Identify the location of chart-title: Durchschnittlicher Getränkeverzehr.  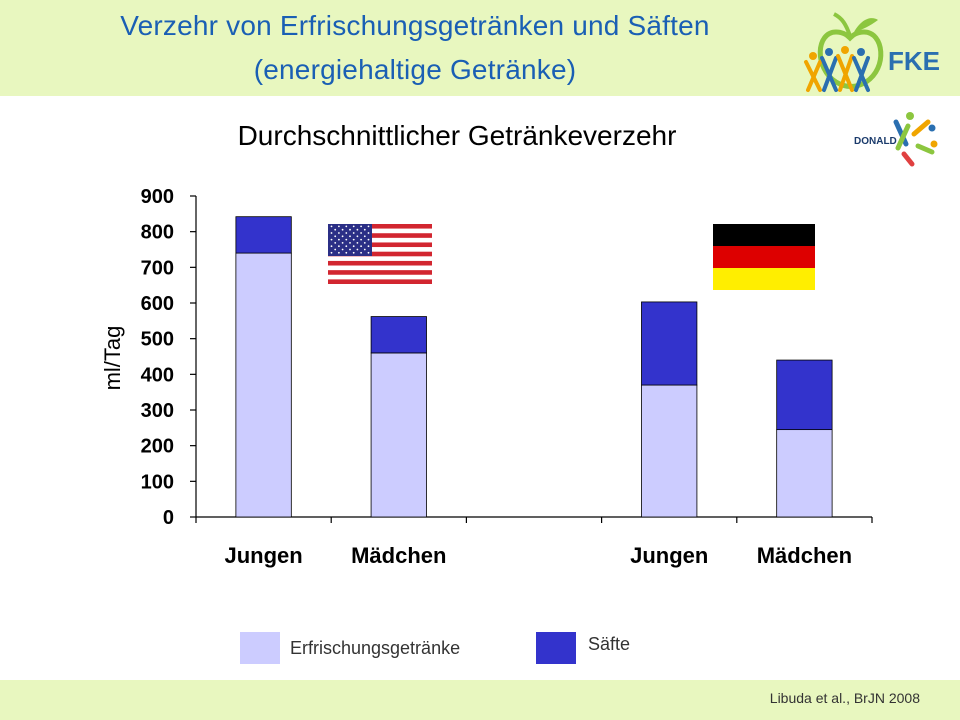
(457, 135).